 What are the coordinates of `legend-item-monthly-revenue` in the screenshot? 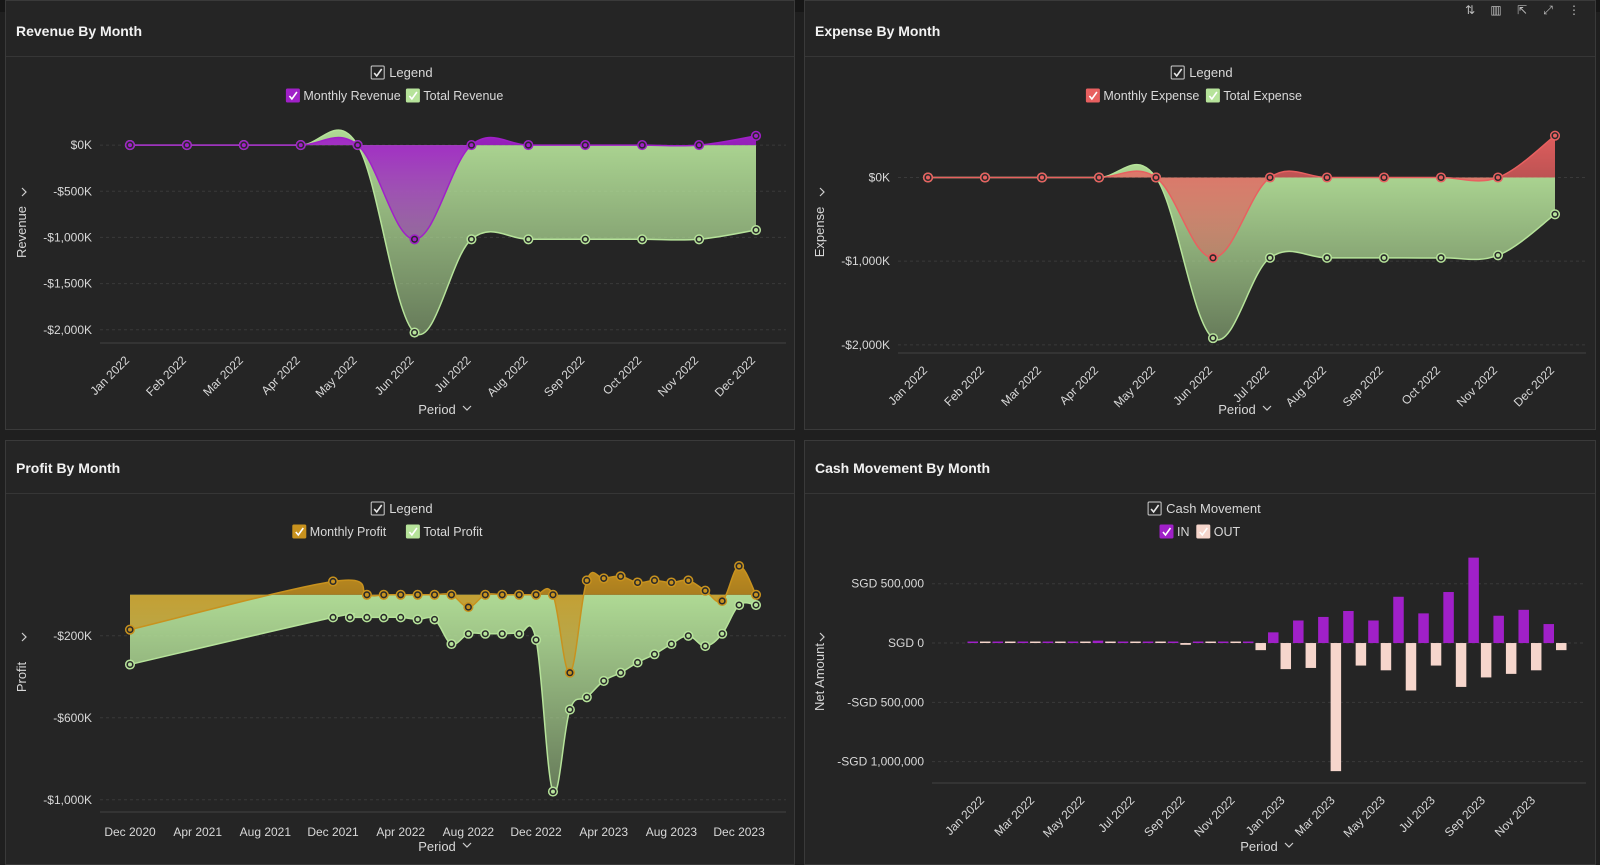 It's located at (292, 95).